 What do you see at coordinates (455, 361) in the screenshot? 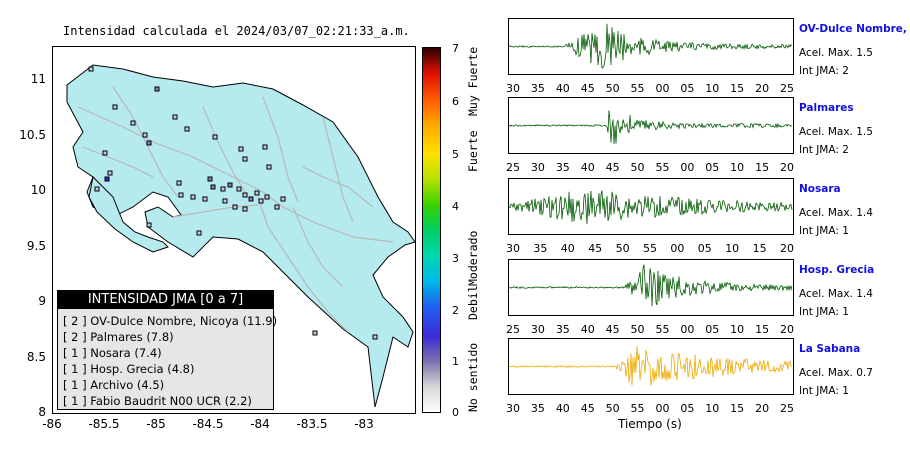
I see `colorbar-tick: 1` at bounding box center [455, 361].